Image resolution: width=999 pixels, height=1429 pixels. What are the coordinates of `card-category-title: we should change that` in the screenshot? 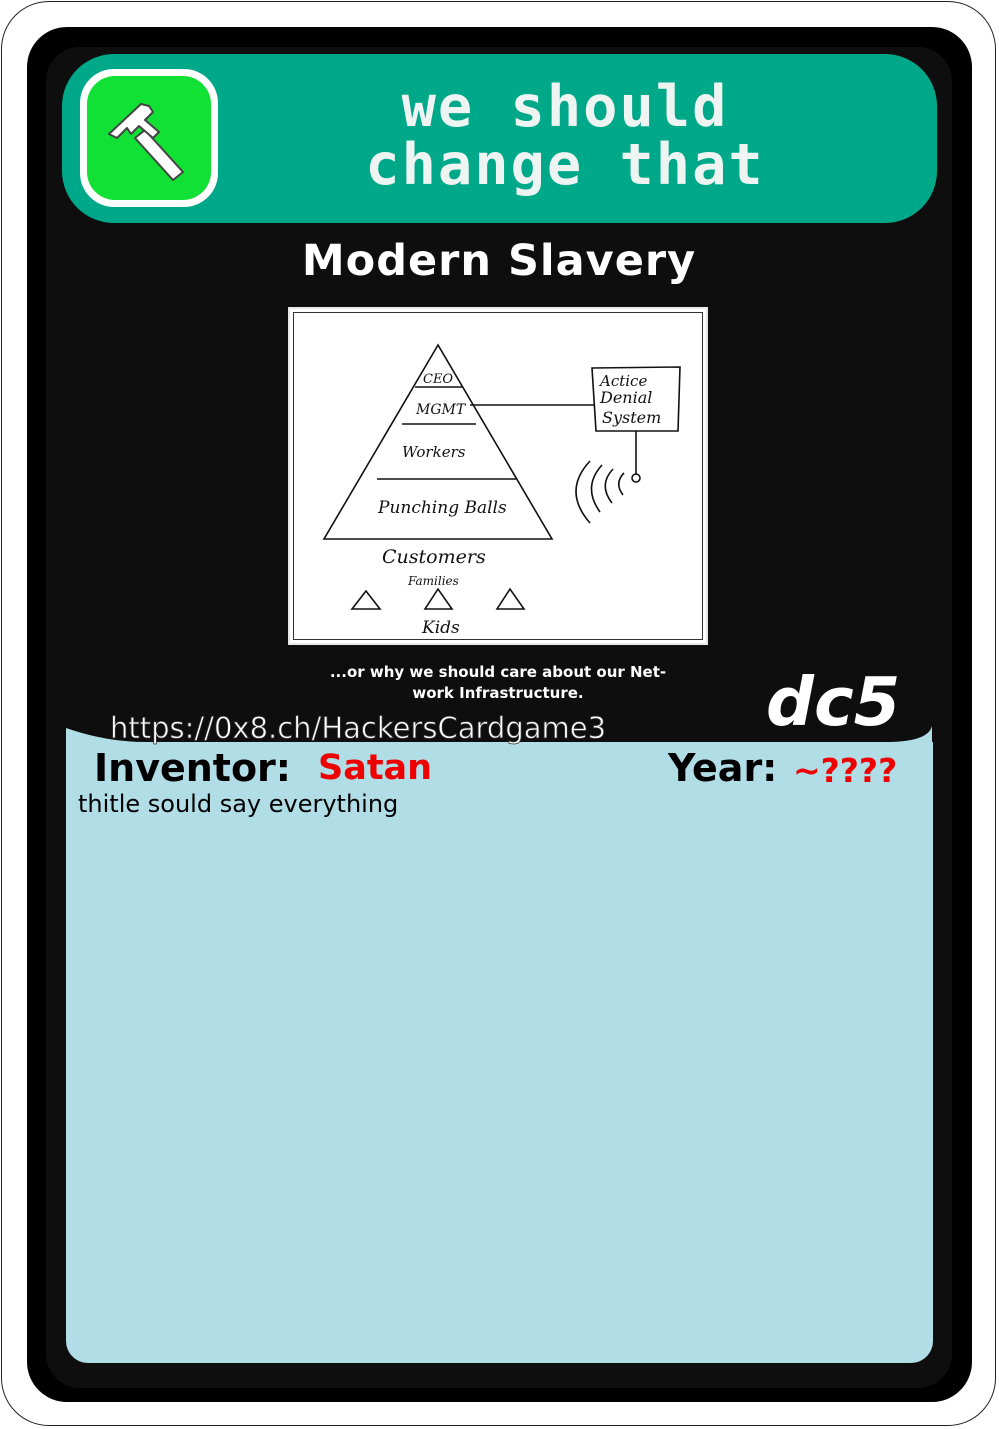 It's located at (565, 136).